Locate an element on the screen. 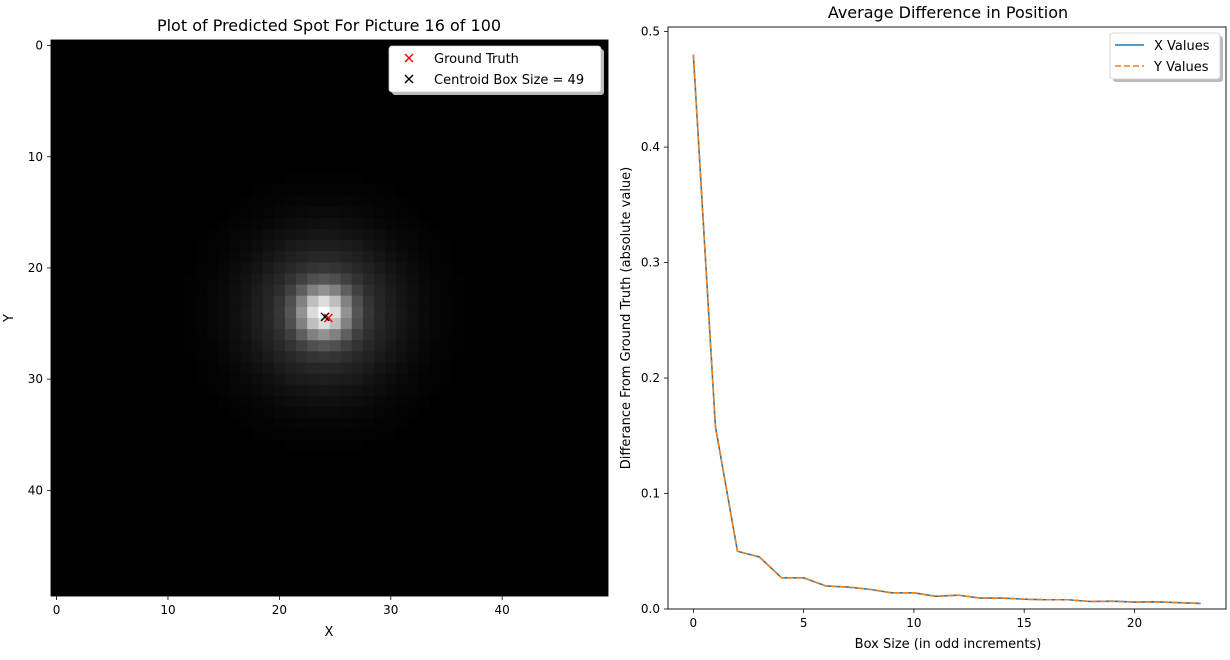 Image resolution: width=1230 pixels, height=660 pixels. heatmap-x-label: X is located at coordinates (329, 632).